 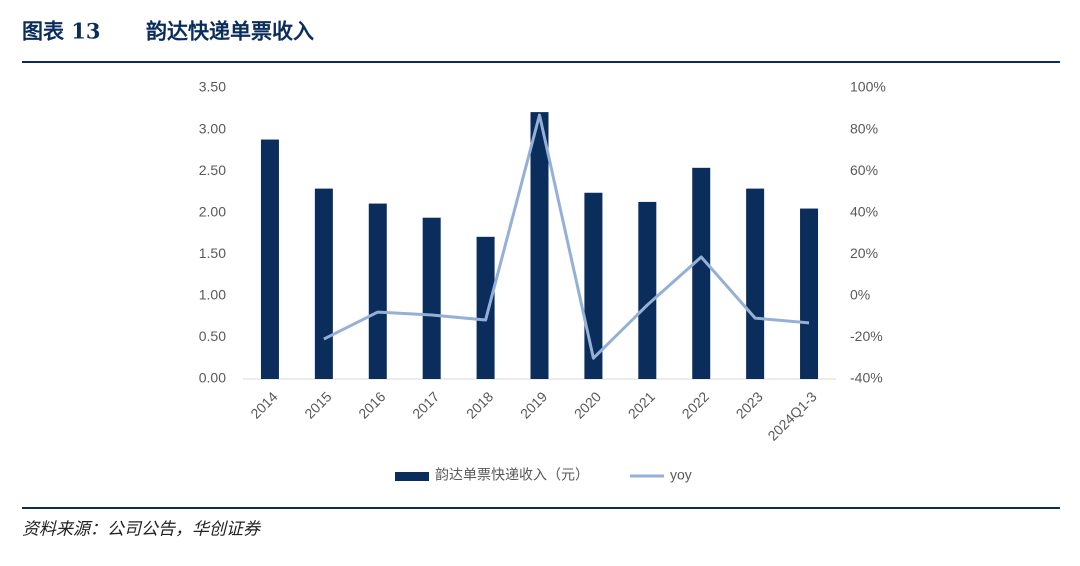 What do you see at coordinates (425, 404) in the screenshot?
I see `x-tick-label: 2017` at bounding box center [425, 404].